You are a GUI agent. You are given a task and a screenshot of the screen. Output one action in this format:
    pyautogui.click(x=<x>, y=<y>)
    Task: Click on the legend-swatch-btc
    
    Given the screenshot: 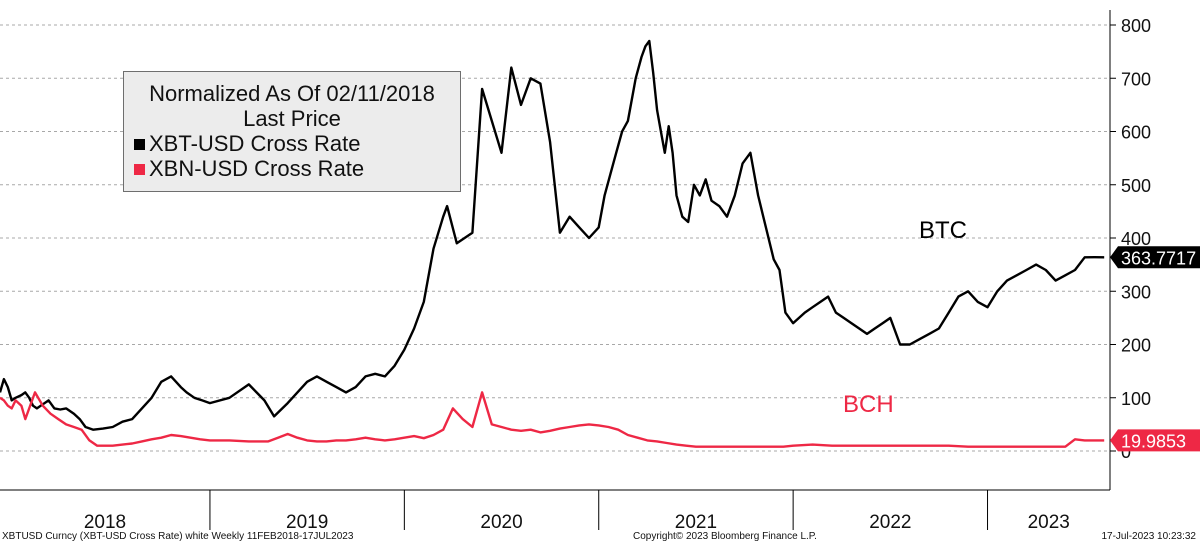 What is the action you would take?
    pyautogui.click(x=139, y=144)
    